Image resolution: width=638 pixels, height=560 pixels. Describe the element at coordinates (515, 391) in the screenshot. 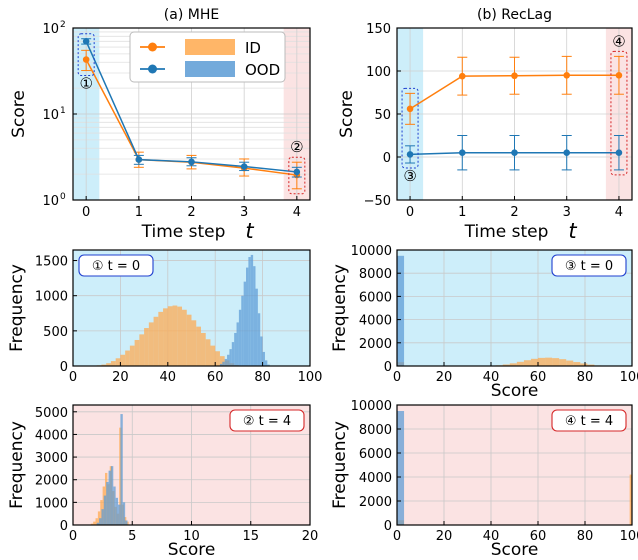

I see `hist_reclag_t0-xlabel: Score` at that location.